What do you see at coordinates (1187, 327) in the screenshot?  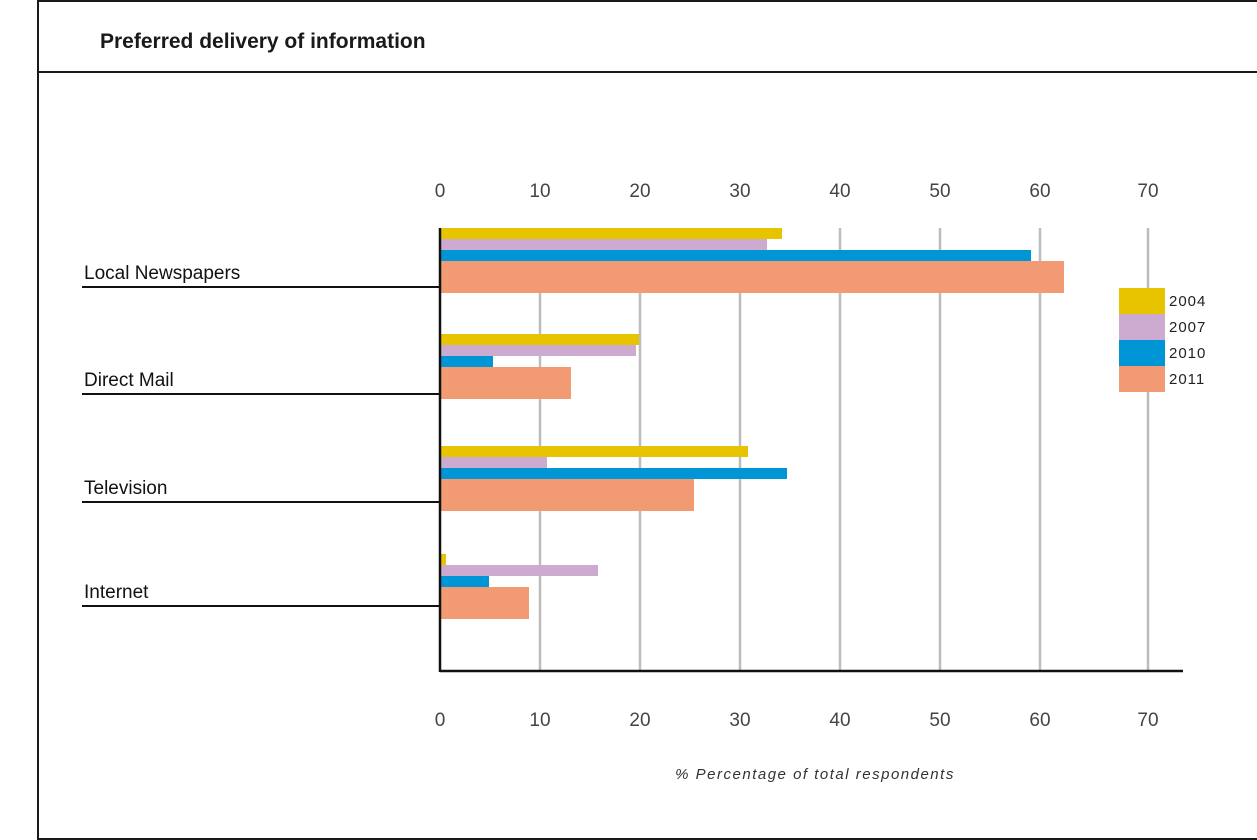 I see `legend-label: 2007` at bounding box center [1187, 327].